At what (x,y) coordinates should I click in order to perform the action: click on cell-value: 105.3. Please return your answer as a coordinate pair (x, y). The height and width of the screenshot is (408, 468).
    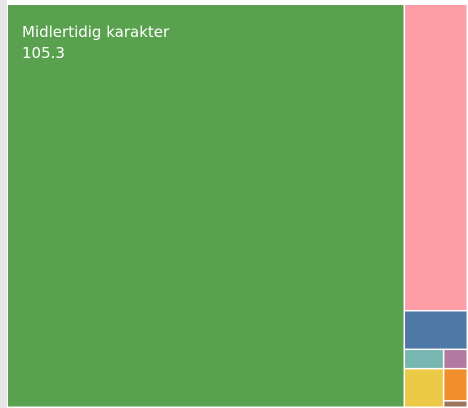
    Looking at the image, I should click on (43, 53).